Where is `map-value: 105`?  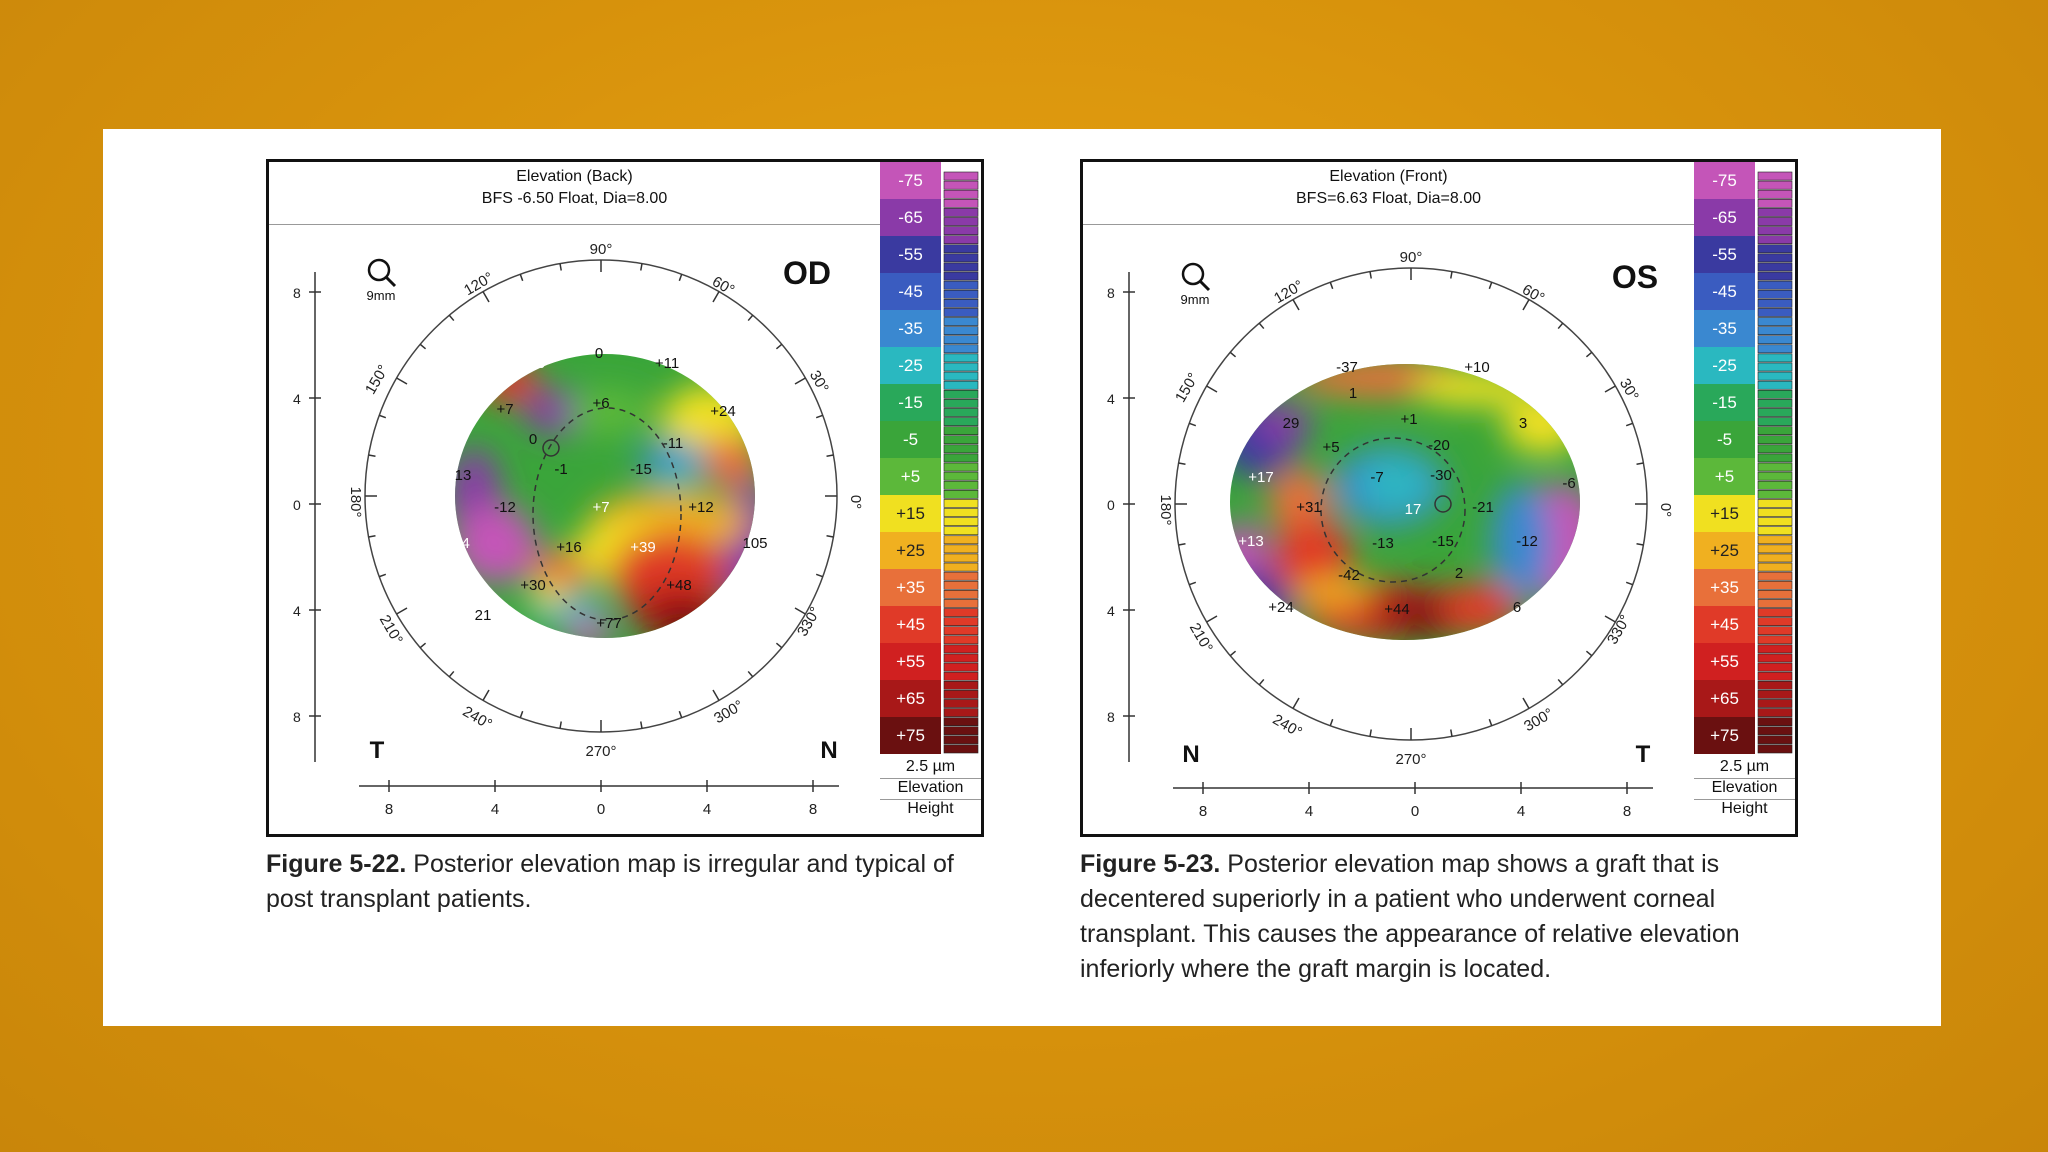 map-value: 105 is located at coordinates (754, 543).